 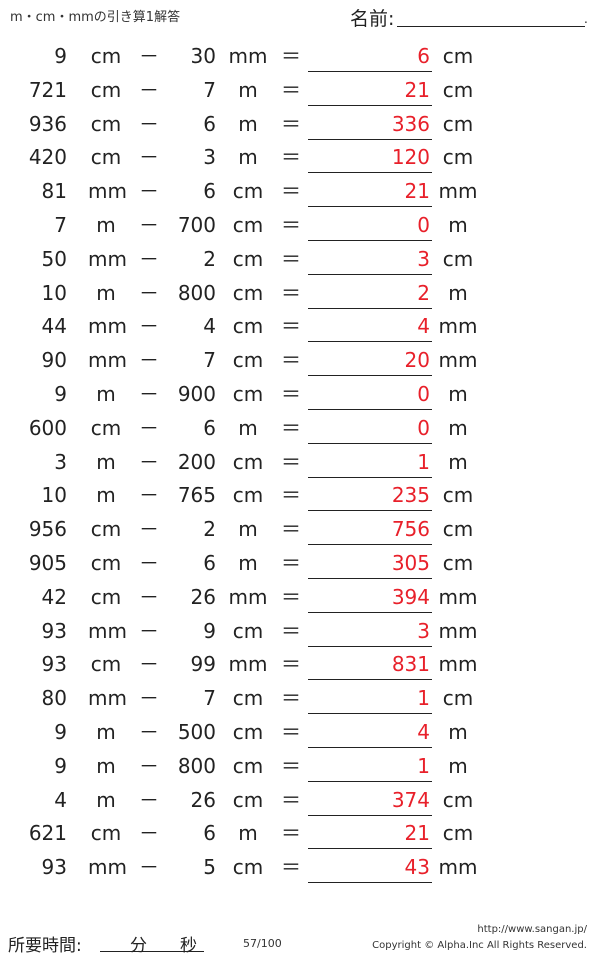 I want to click on problem-row: 42 cm － 26 mm ＝ 394 mm, so click(x=300, y=597).